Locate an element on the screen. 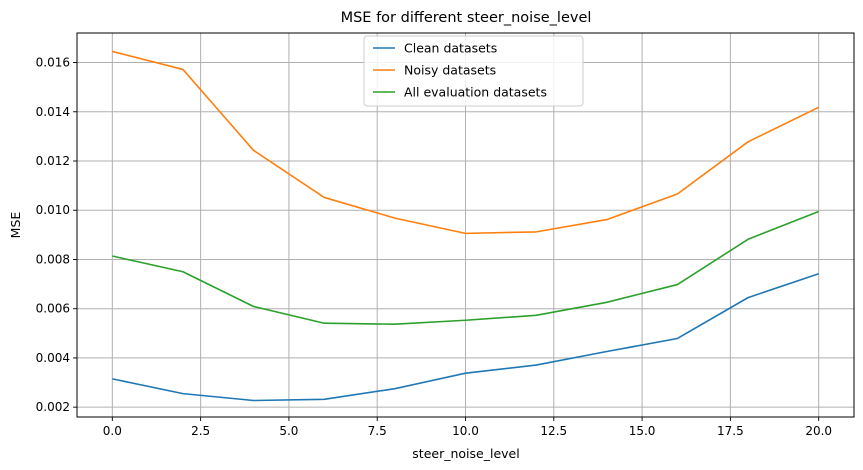 The height and width of the screenshot is (470, 863). y-tick-label: 0.008 is located at coordinates (53, 259).